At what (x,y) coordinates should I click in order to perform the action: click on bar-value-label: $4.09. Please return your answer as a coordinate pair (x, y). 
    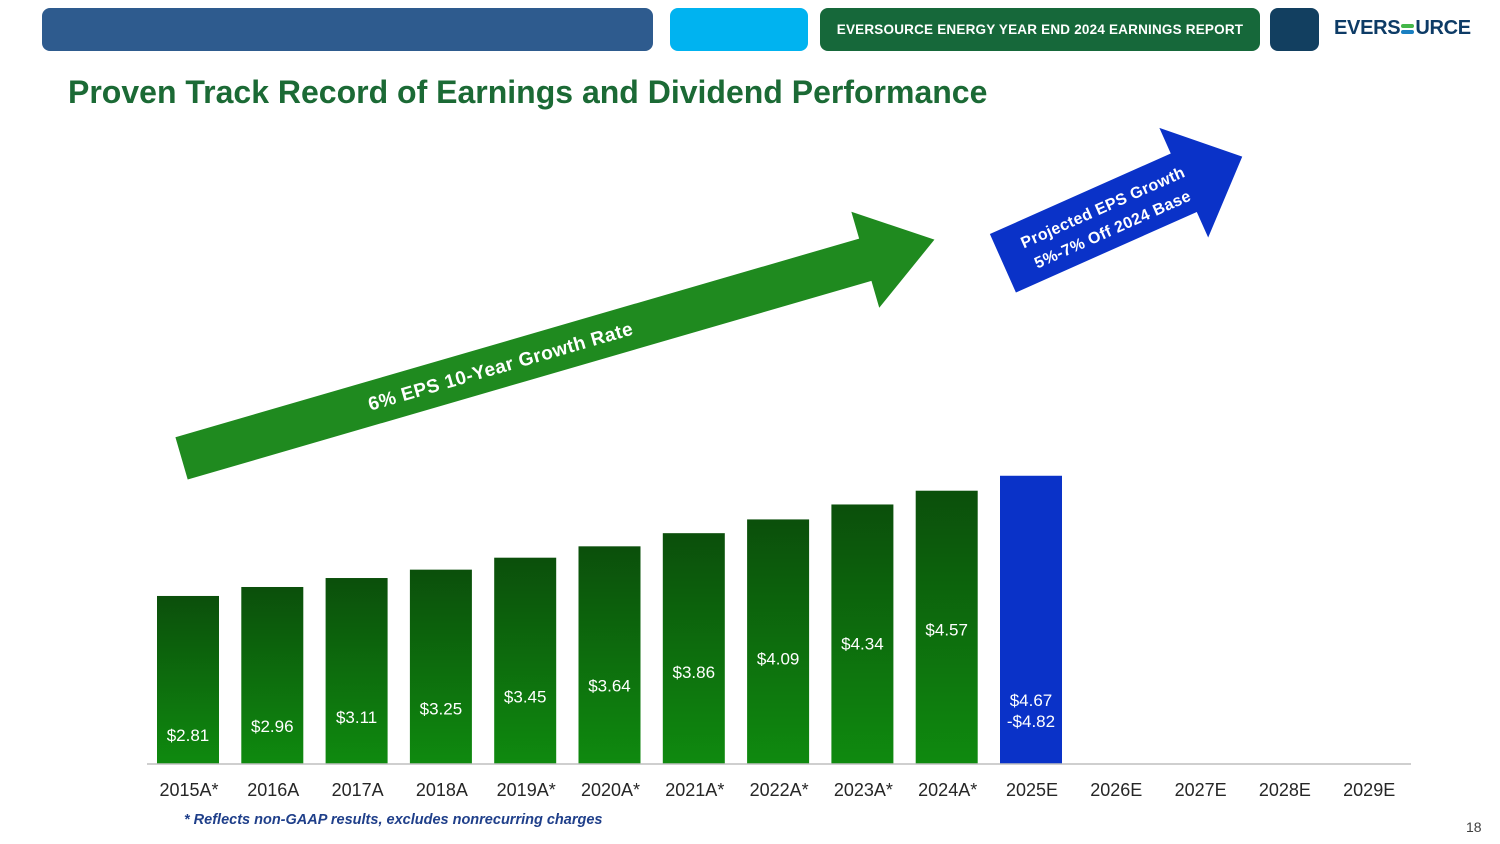
    Looking at the image, I should click on (778, 658).